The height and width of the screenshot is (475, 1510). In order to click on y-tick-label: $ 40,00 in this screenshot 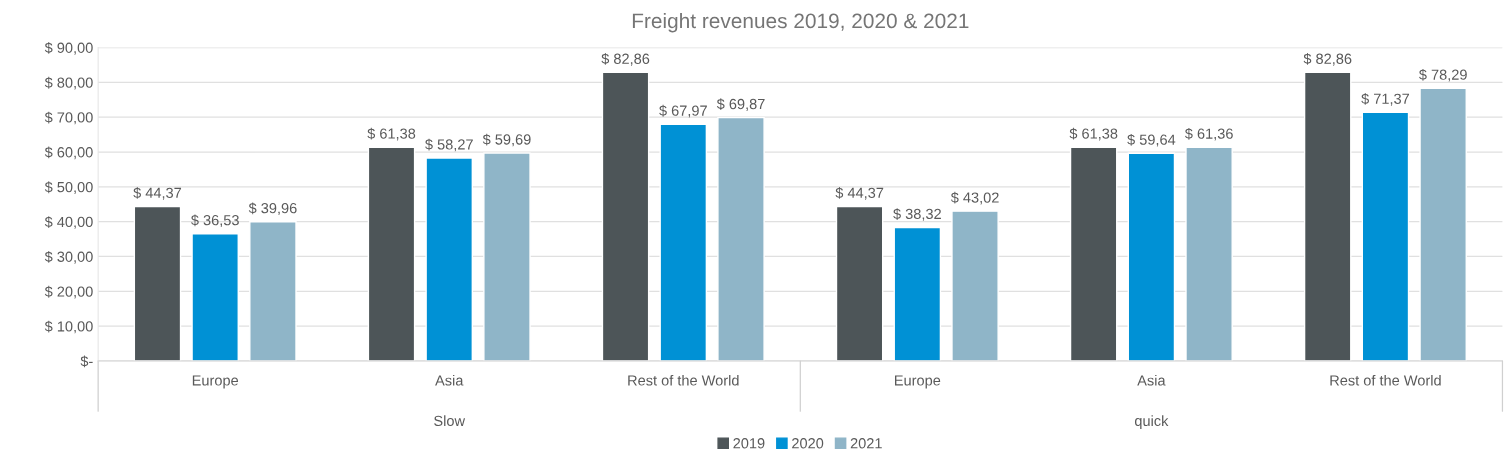, I will do `click(68, 222)`.